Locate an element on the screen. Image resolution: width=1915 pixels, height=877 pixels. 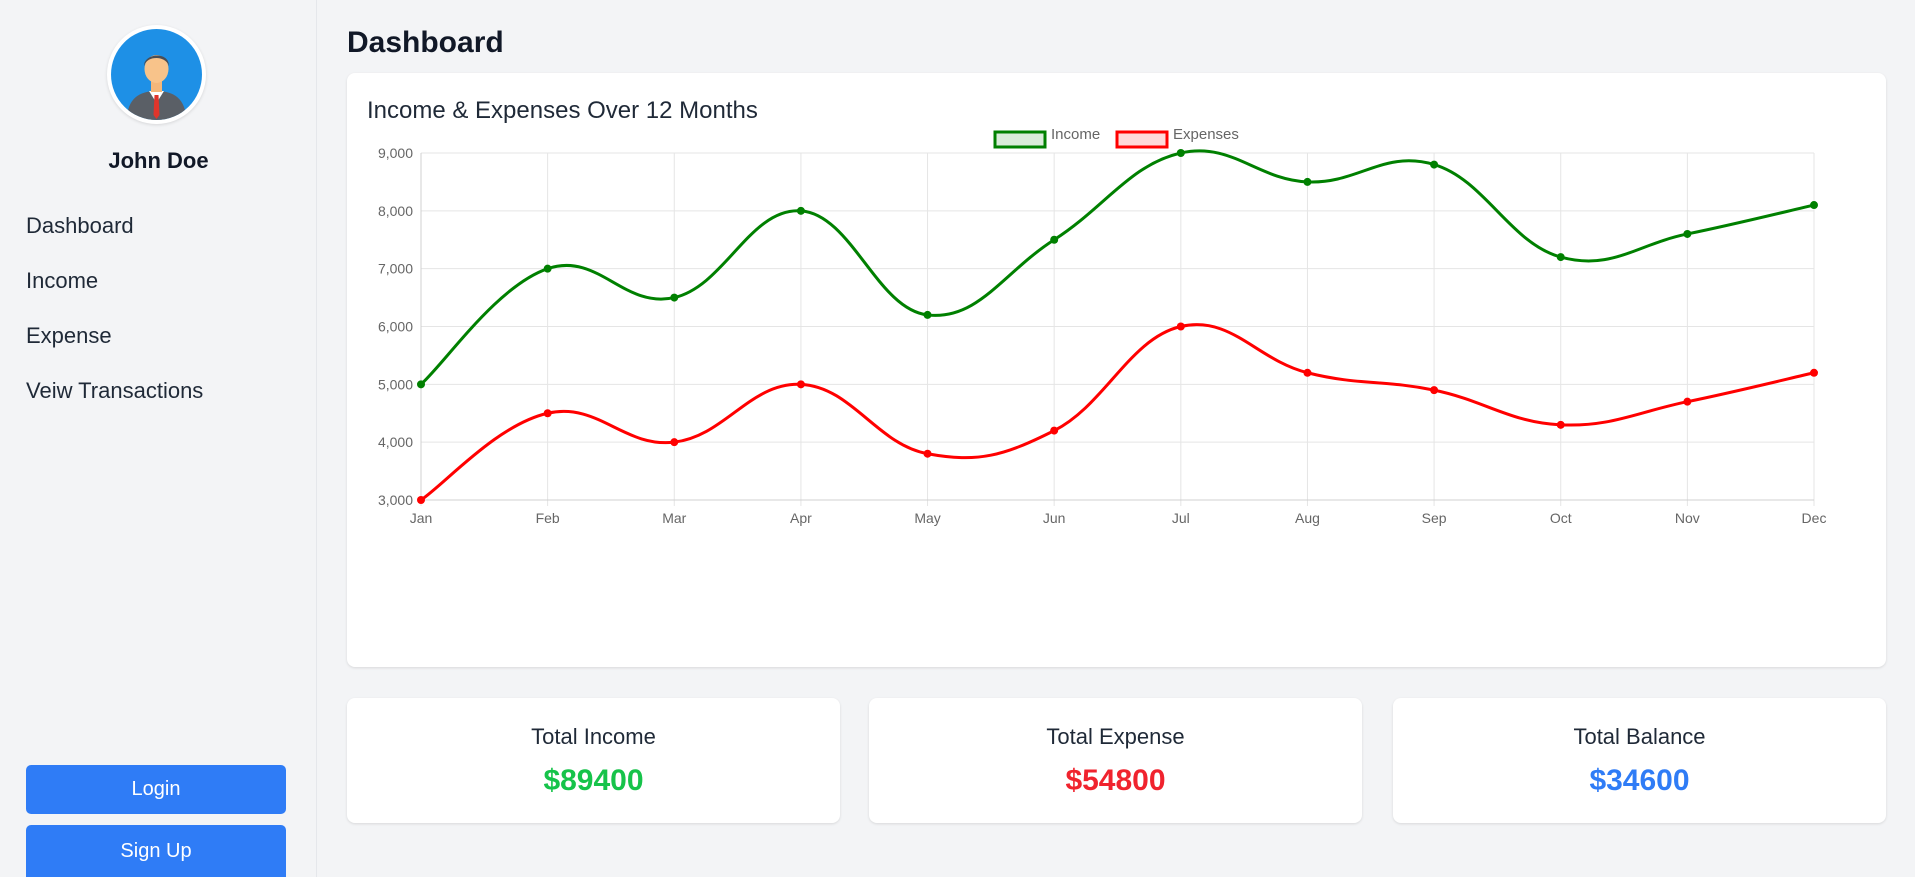
y-tick-label: 3,000 is located at coordinates (395, 500).